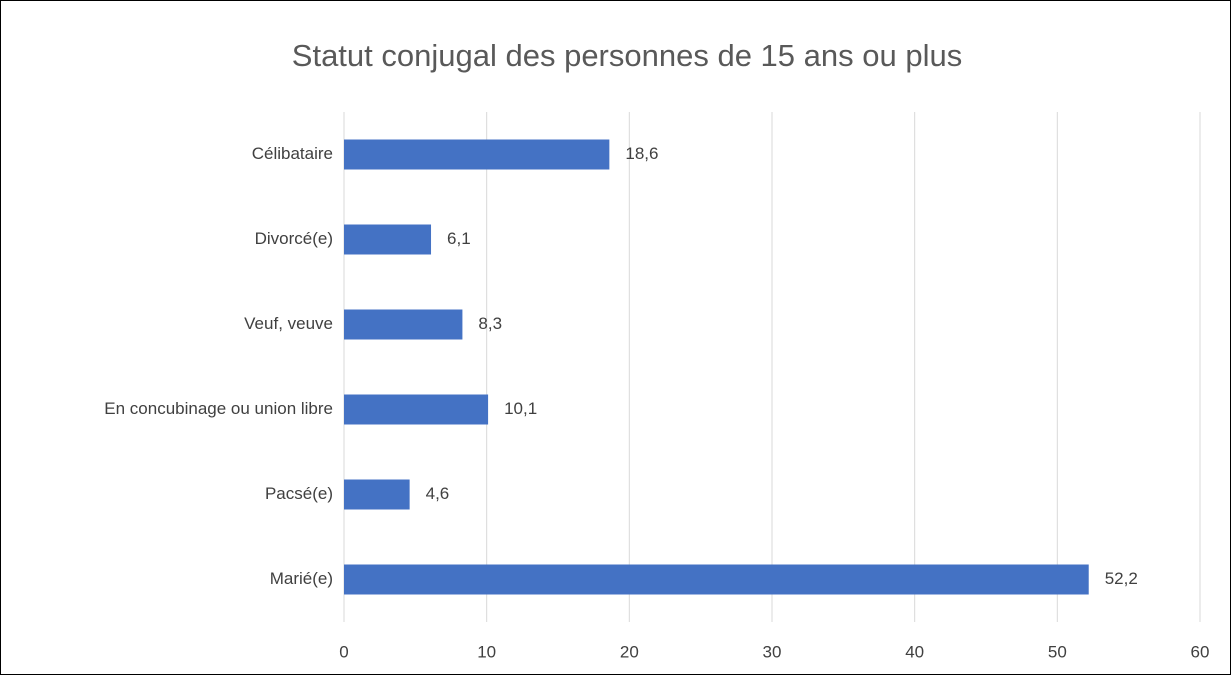  What do you see at coordinates (299, 493) in the screenshot?
I see `y-tick-label: Pacsé(e)` at bounding box center [299, 493].